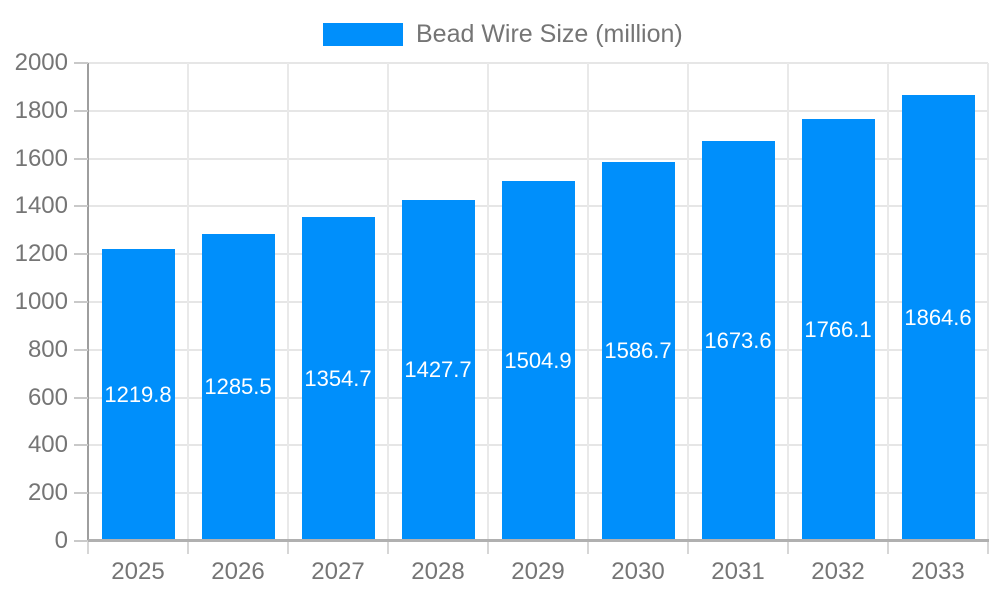 The image size is (1000, 600). I want to click on bar: 1673.6, so click(738, 341).